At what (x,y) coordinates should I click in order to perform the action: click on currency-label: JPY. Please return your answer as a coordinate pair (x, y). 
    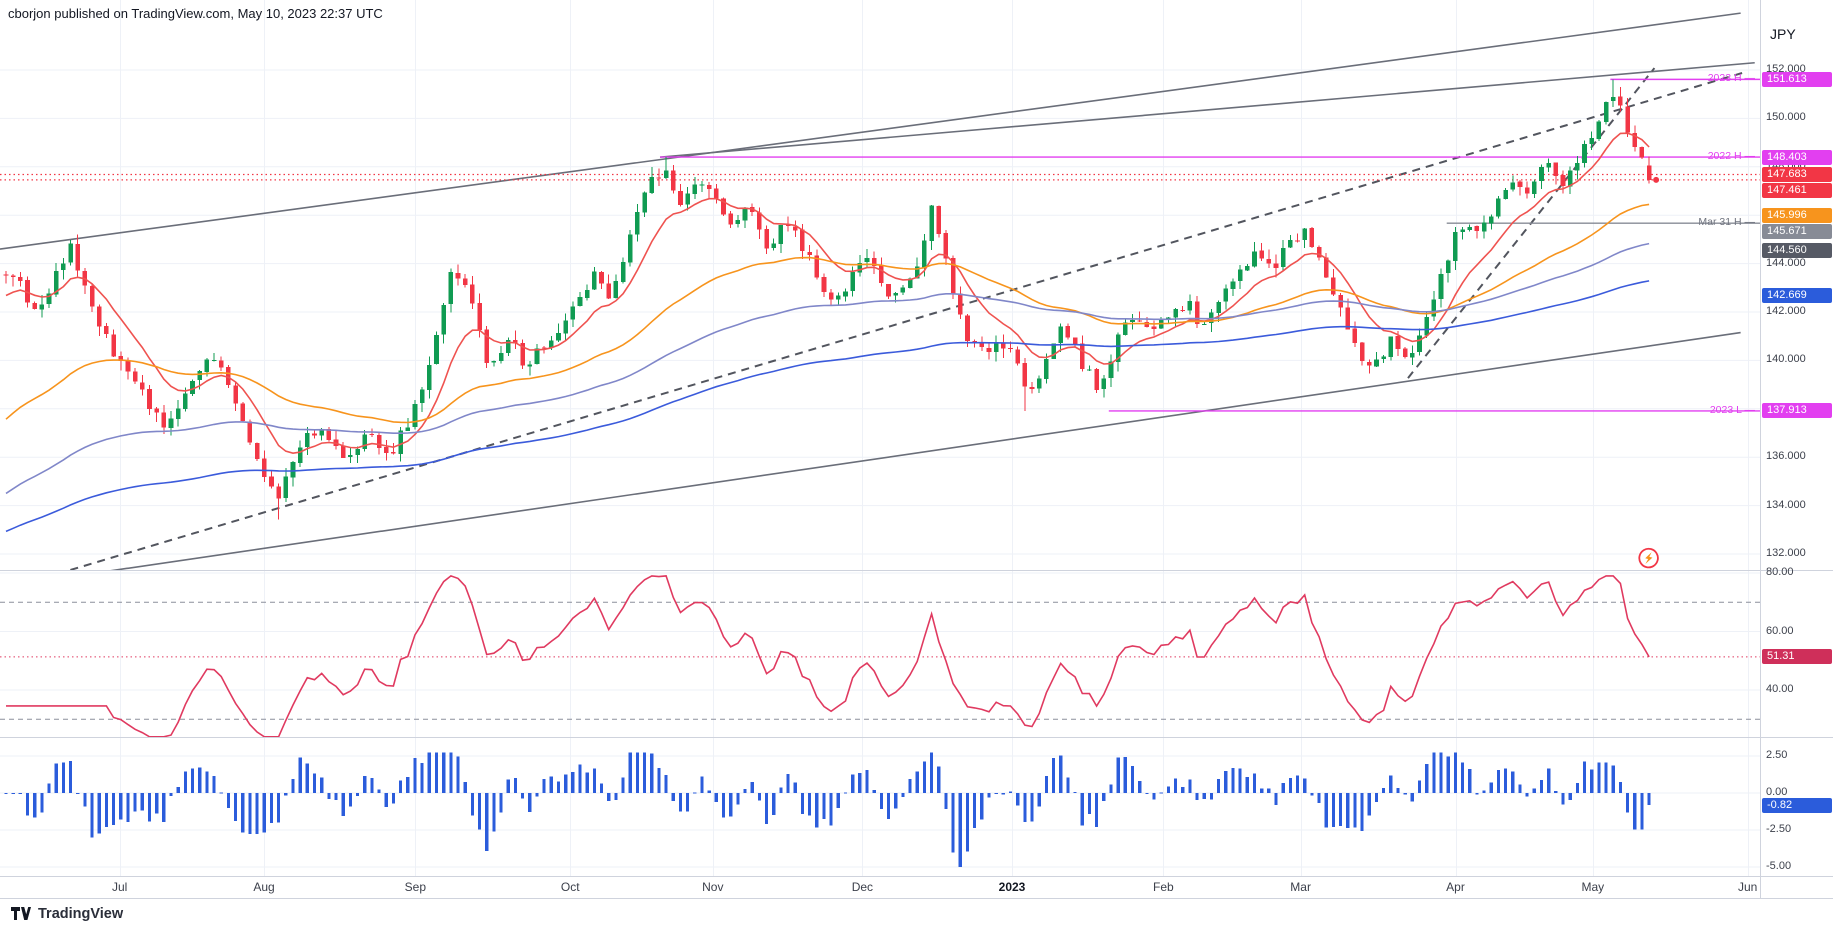
    Looking at the image, I should click on (1783, 34).